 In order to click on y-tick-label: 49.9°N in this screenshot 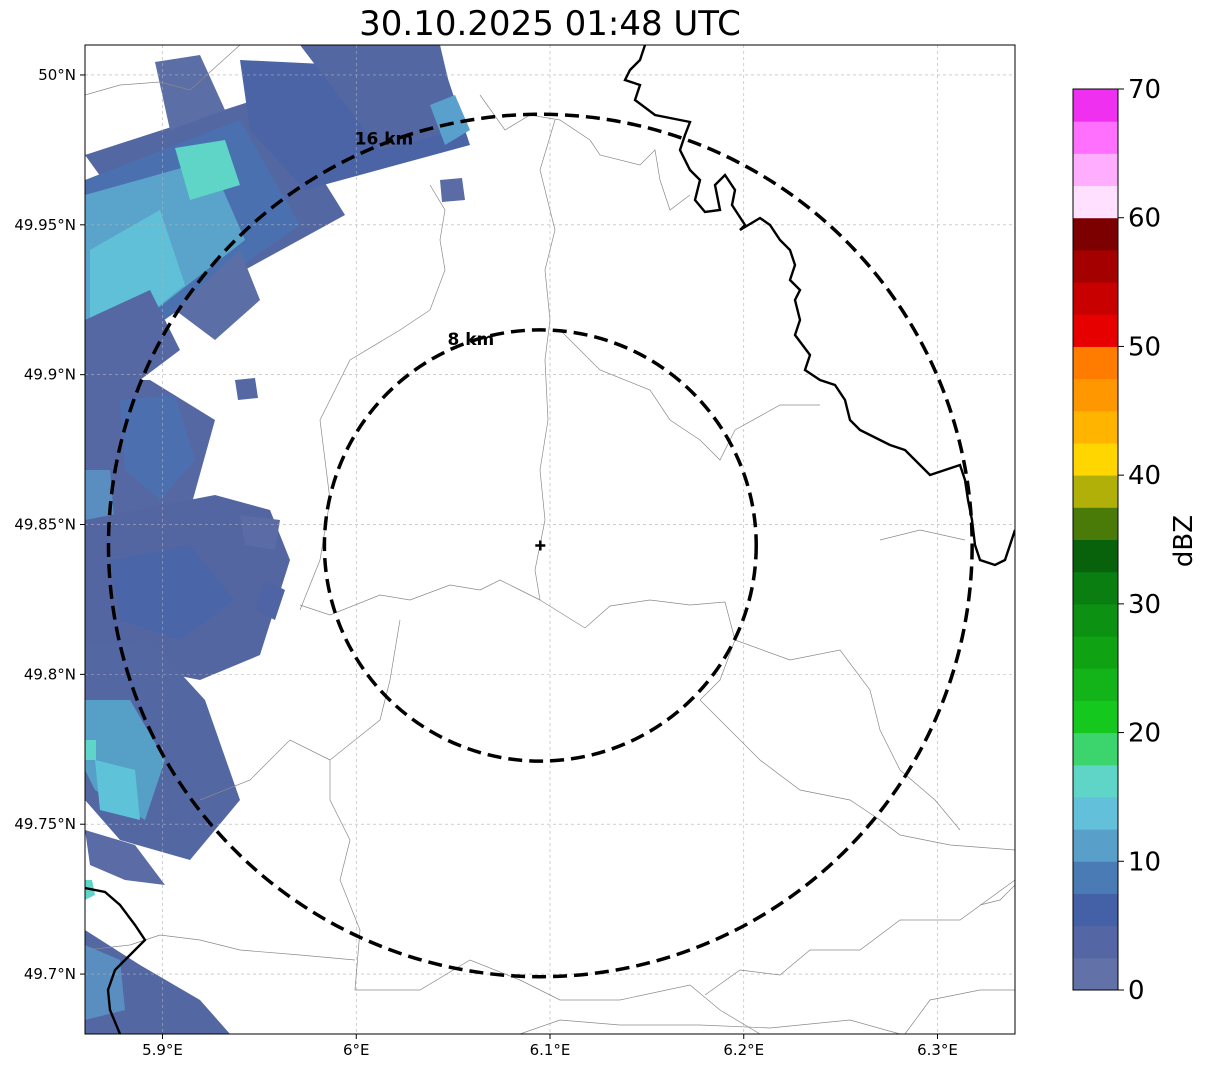, I will do `click(50, 375)`.